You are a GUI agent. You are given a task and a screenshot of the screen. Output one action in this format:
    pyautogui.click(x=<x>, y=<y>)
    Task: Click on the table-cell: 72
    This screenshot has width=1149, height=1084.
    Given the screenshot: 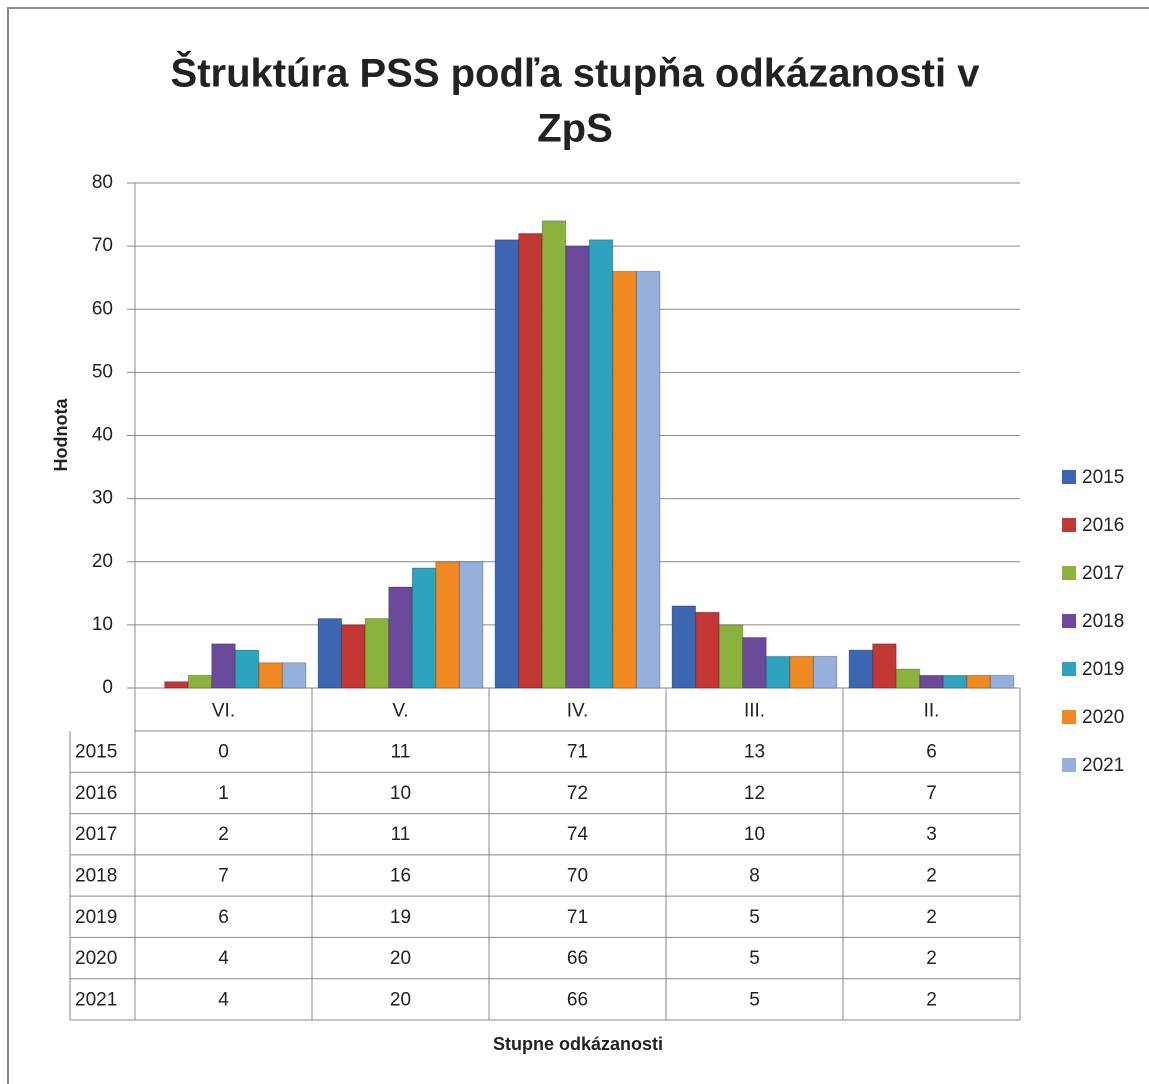 What is the action you would take?
    pyautogui.click(x=577, y=793)
    